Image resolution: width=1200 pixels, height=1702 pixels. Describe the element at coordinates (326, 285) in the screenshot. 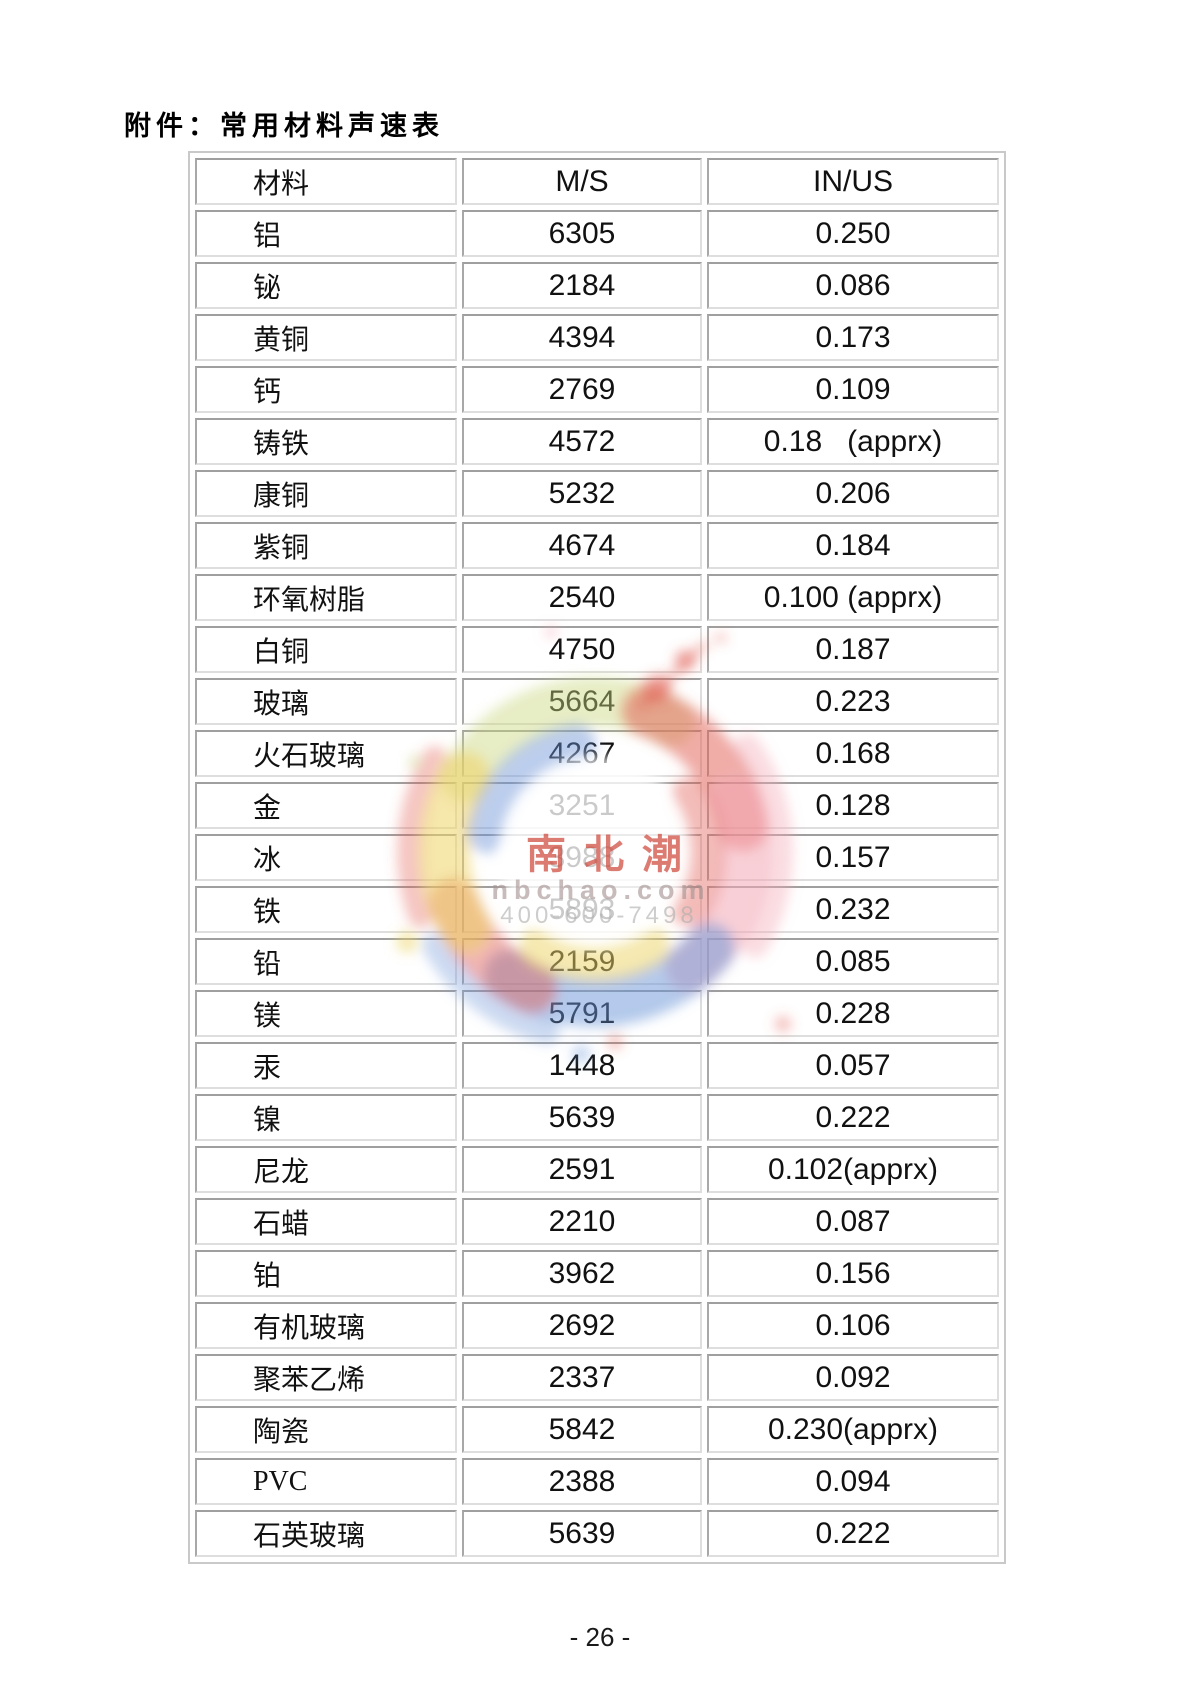

I see `material-cell: 铋` at that location.